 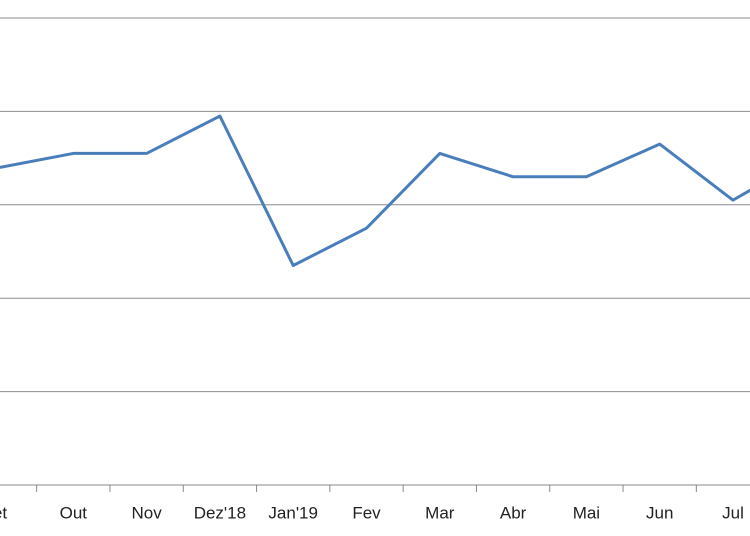 What do you see at coordinates (220, 512) in the screenshot?
I see `x-tick-label: Dez'18` at bounding box center [220, 512].